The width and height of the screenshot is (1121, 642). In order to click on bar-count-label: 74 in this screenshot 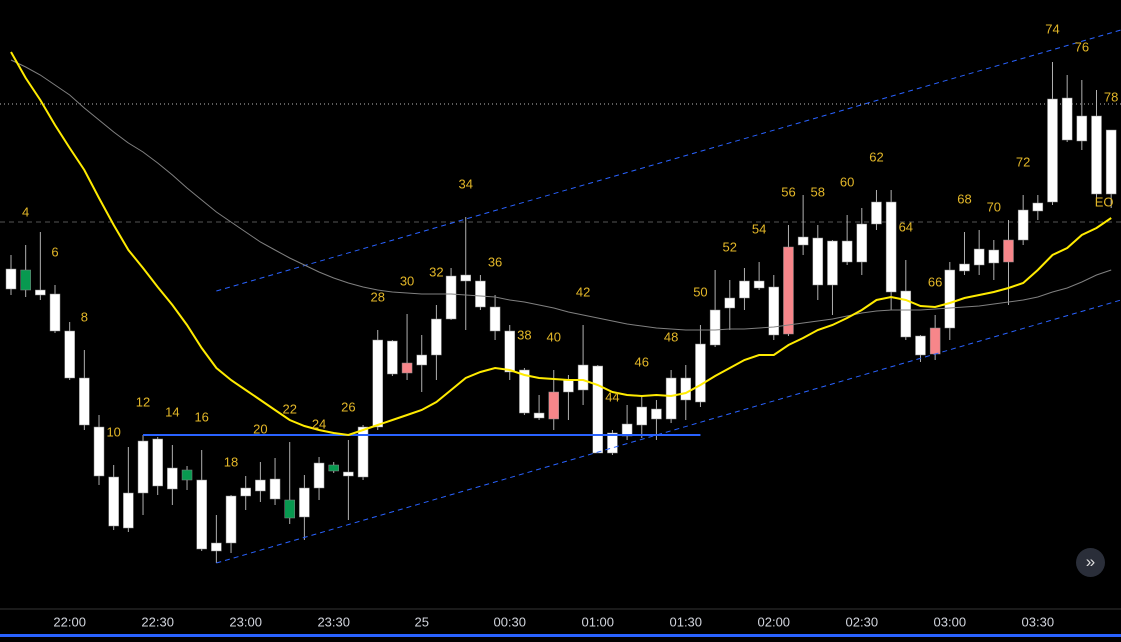, I will do `click(1052, 28)`.